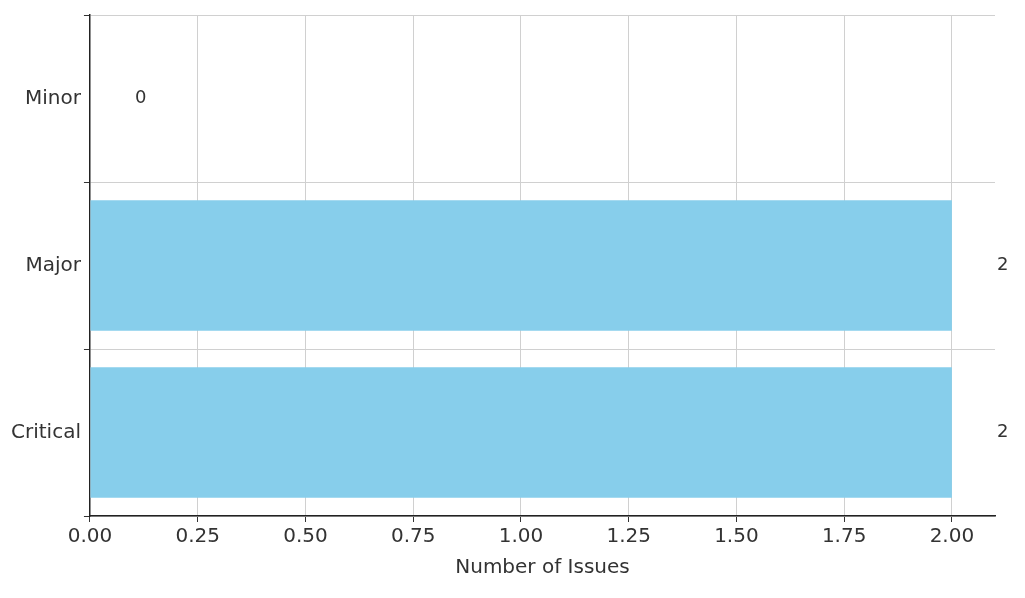 This screenshot has width=1025, height=598. What do you see at coordinates (140, 97) in the screenshot?
I see `data-label: 0` at bounding box center [140, 97].